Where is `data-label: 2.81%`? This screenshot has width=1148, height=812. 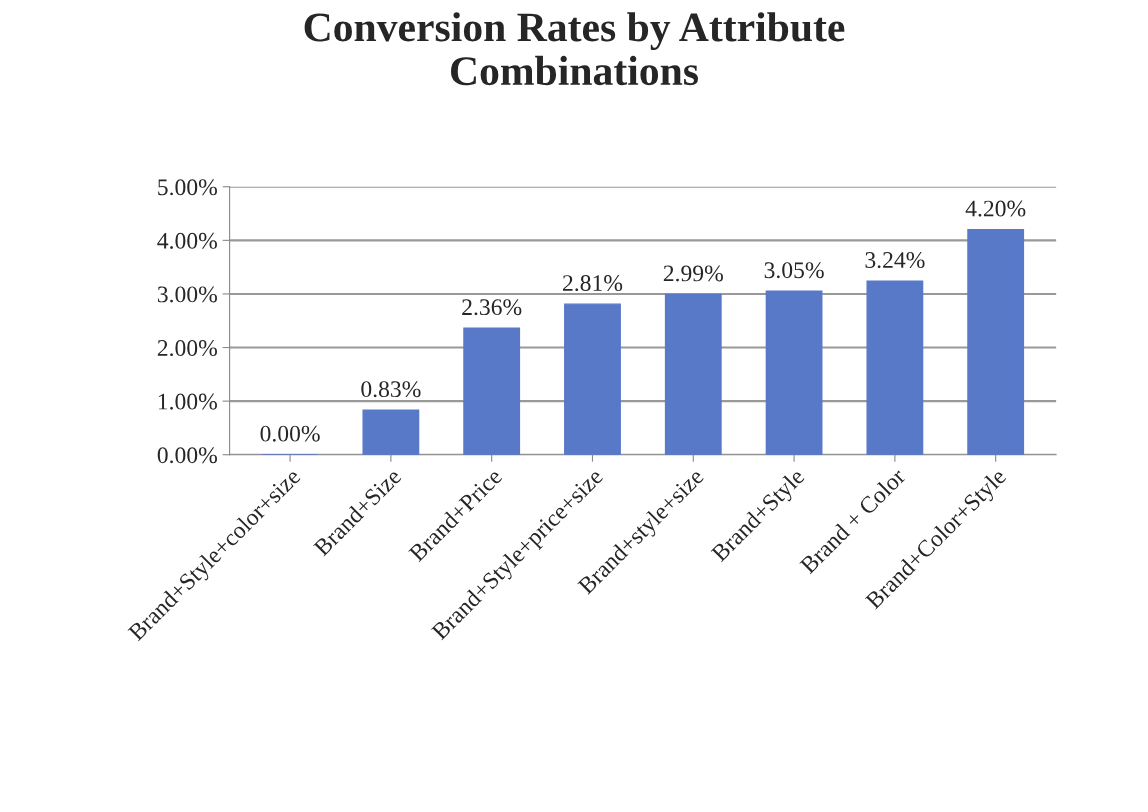 data-label: 2.81% is located at coordinates (593, 283).